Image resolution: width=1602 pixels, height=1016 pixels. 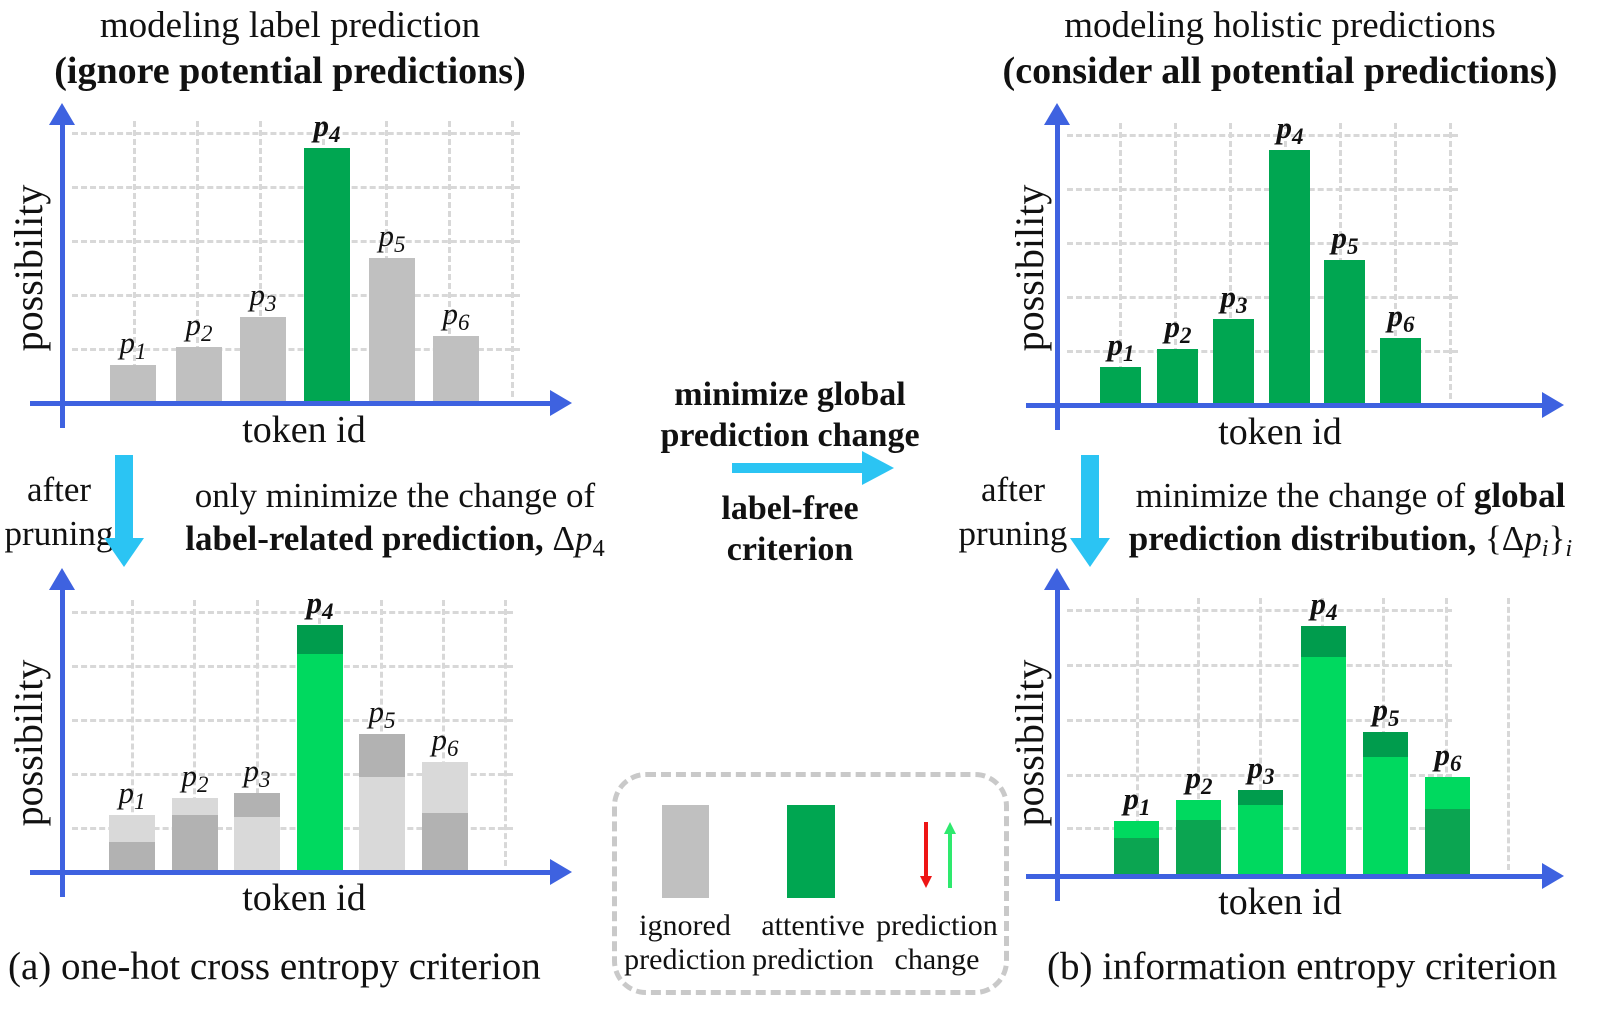 What do you see at coordinates (1553, 876) in the screenshot?
I see `x-axis-arrowhead` at bounding box center [1553, 876].